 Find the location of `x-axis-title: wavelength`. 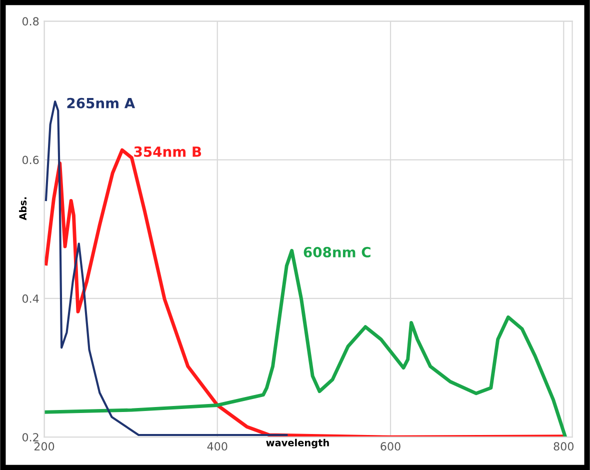

x-axis-title: wavelength is located at coordinates (297, 443).